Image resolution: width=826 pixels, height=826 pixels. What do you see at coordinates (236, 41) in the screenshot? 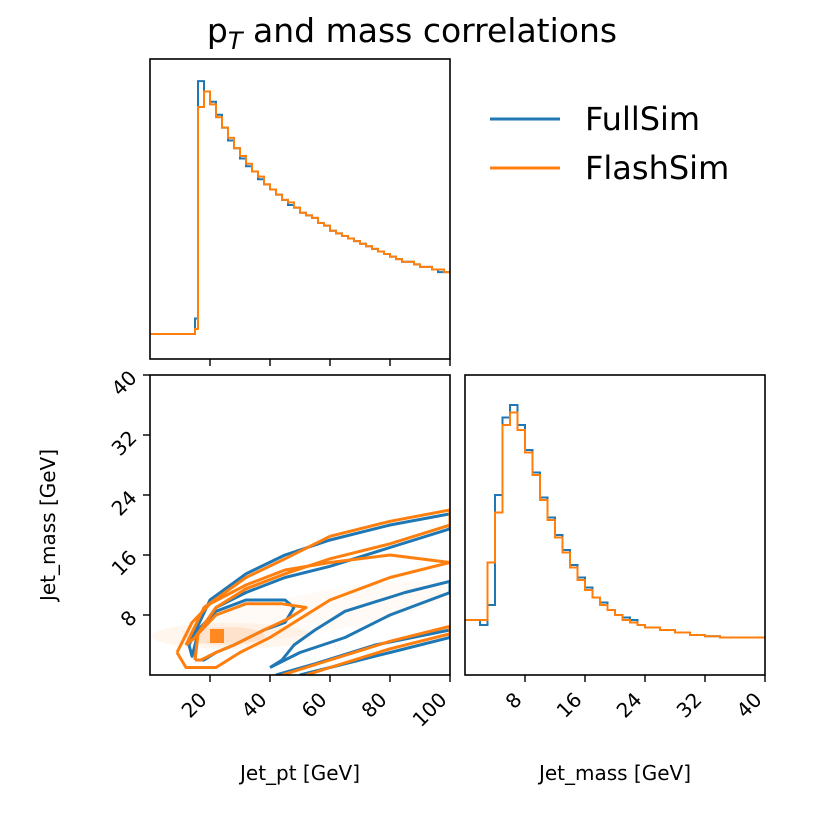
I see `title-subscript: T` at bounding box center [236, 41].